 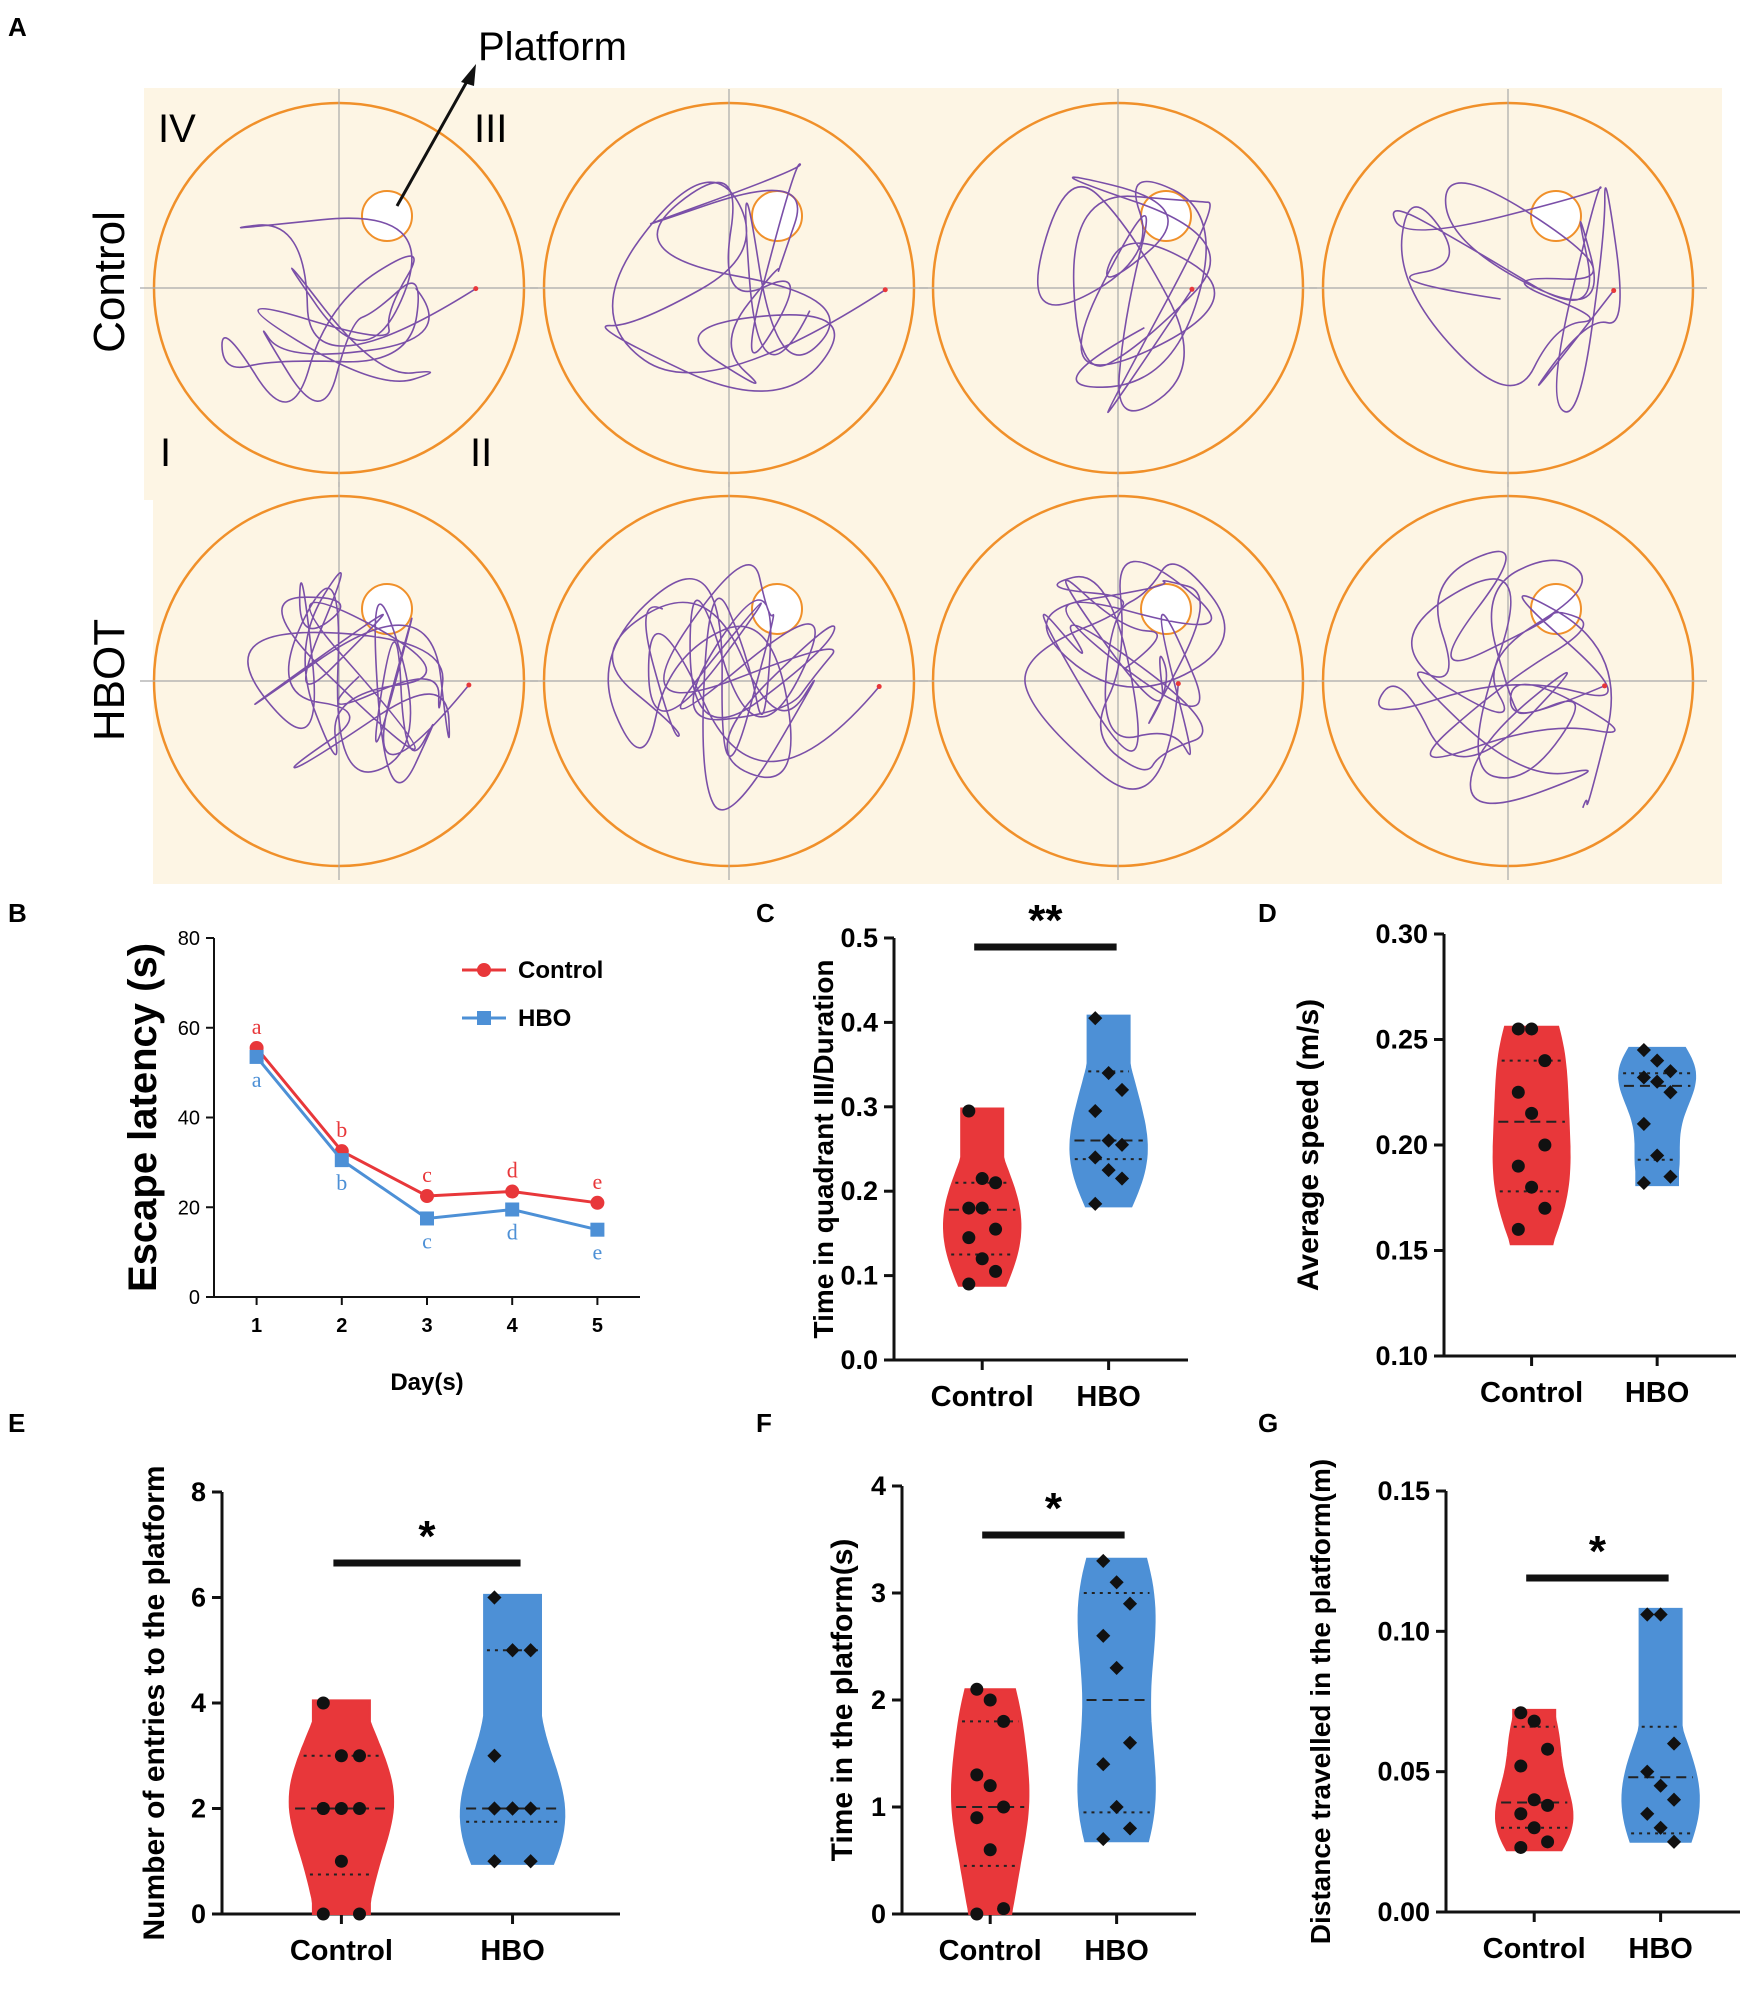 What do you see at coordinates (189, 1029) in the screenshot?
I see `y-tick-label: 60` at bounding box center [189, 1029].